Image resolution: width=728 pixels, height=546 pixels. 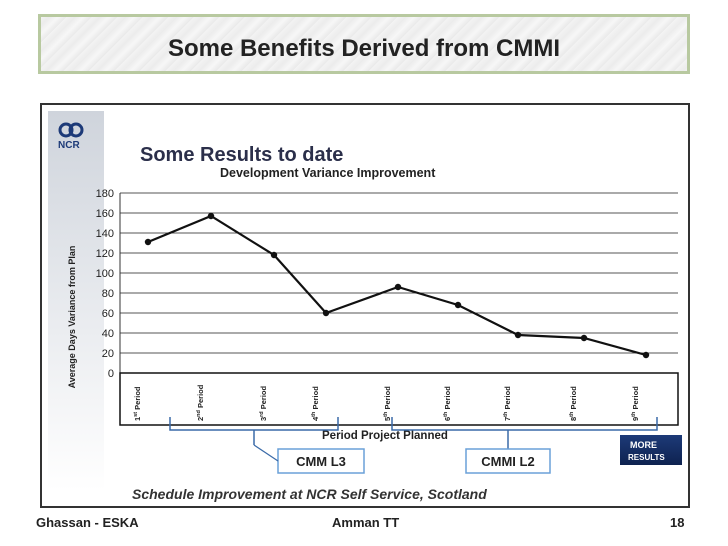 I want to click on x-axis-label: Period Project Planned, so click(x=385, y=436).